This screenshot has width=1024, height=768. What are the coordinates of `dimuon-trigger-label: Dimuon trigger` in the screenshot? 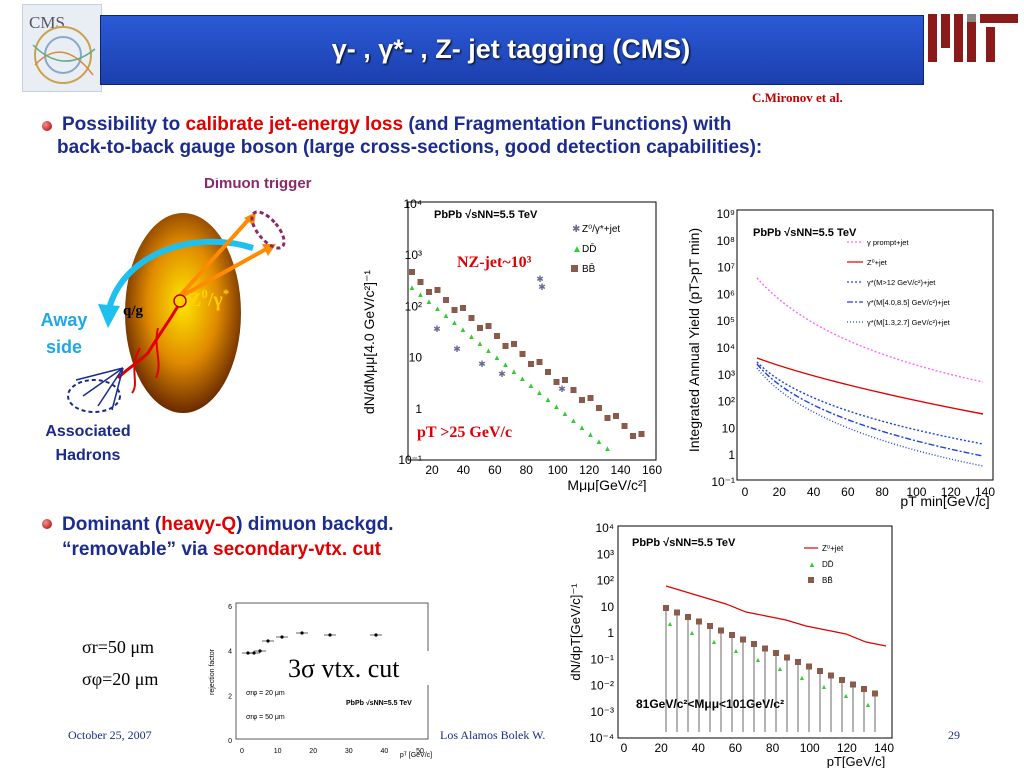 It's located at (258, 185).